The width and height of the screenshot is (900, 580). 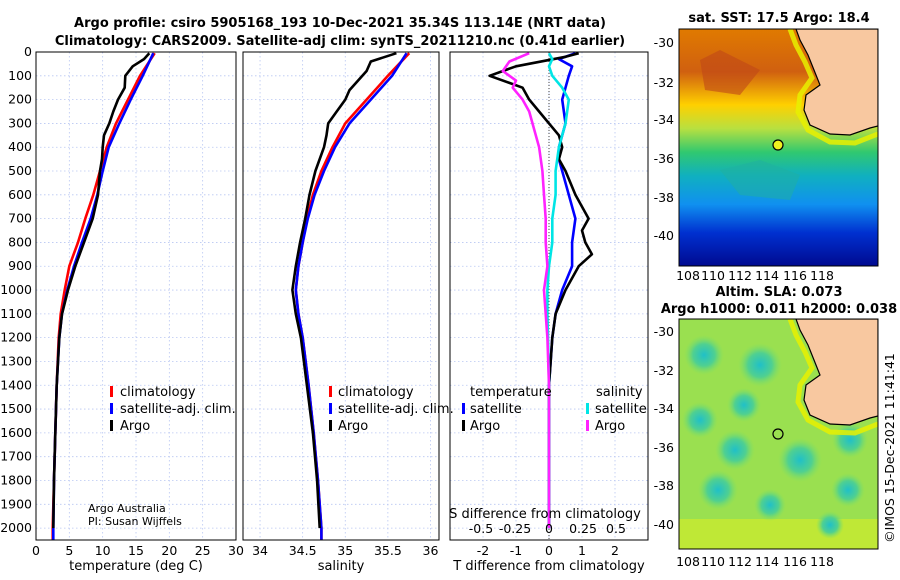 I want to click on y-tick-label: 900, so click(x=20, y=265).